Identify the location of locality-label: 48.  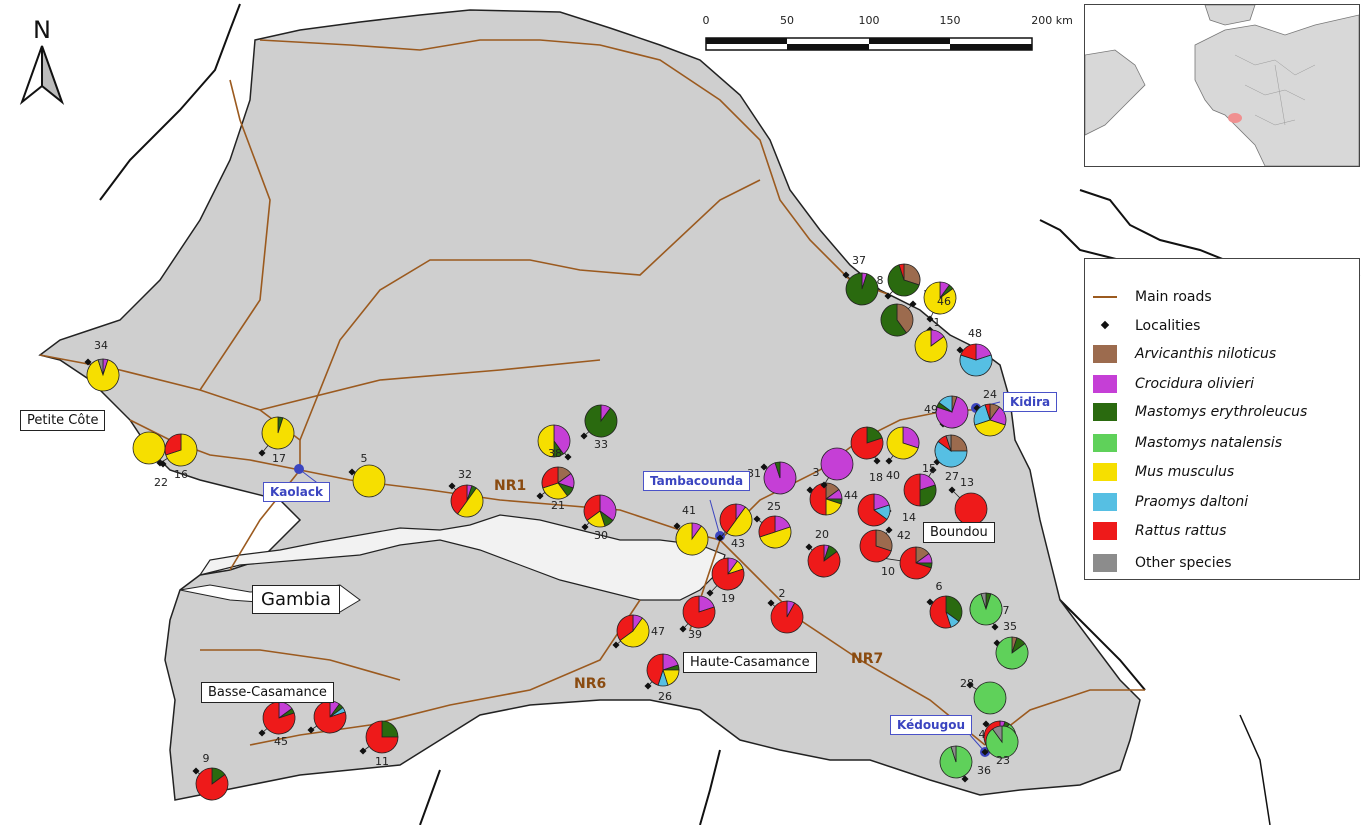
(975, 333).